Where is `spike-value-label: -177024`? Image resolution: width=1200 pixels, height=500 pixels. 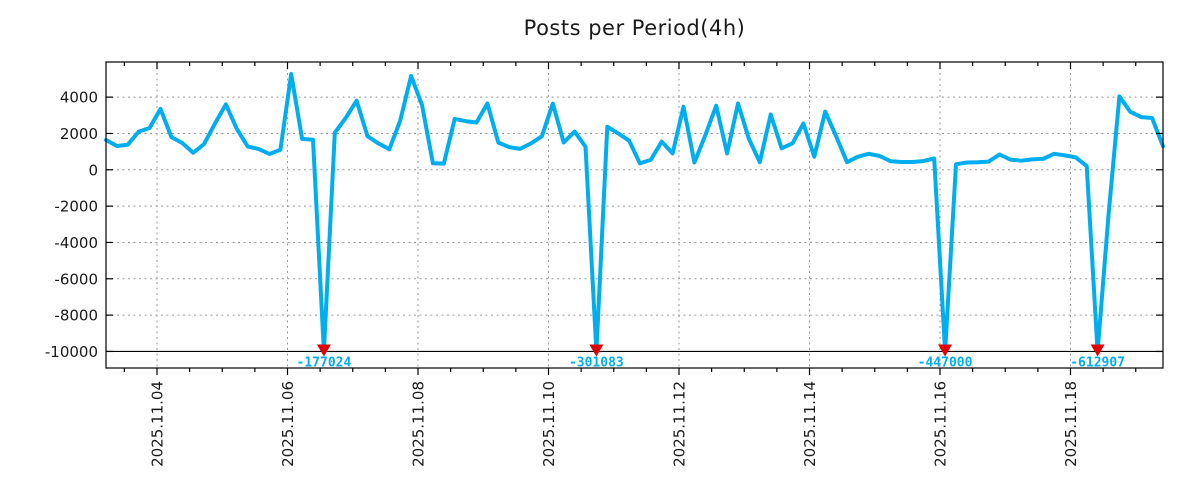
spike-value-label: -177024 is located at coordinates (324, 363).